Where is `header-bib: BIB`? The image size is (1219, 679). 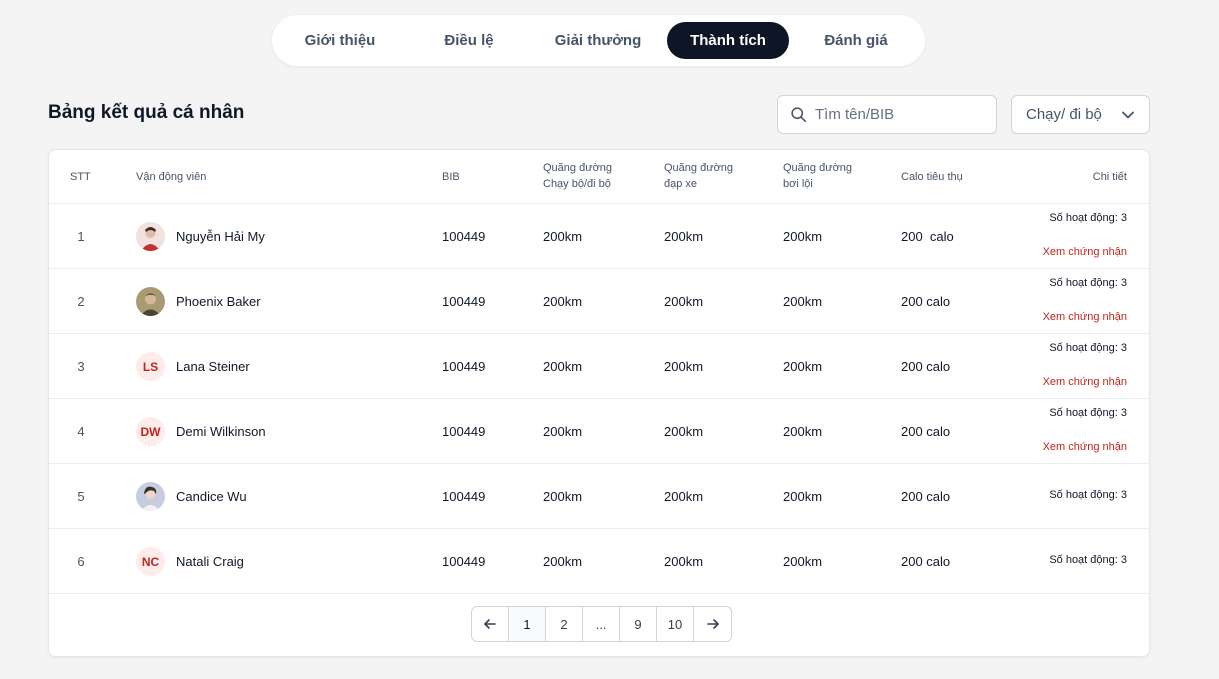
header-bib: BIB is located at coordinates (451, 177).